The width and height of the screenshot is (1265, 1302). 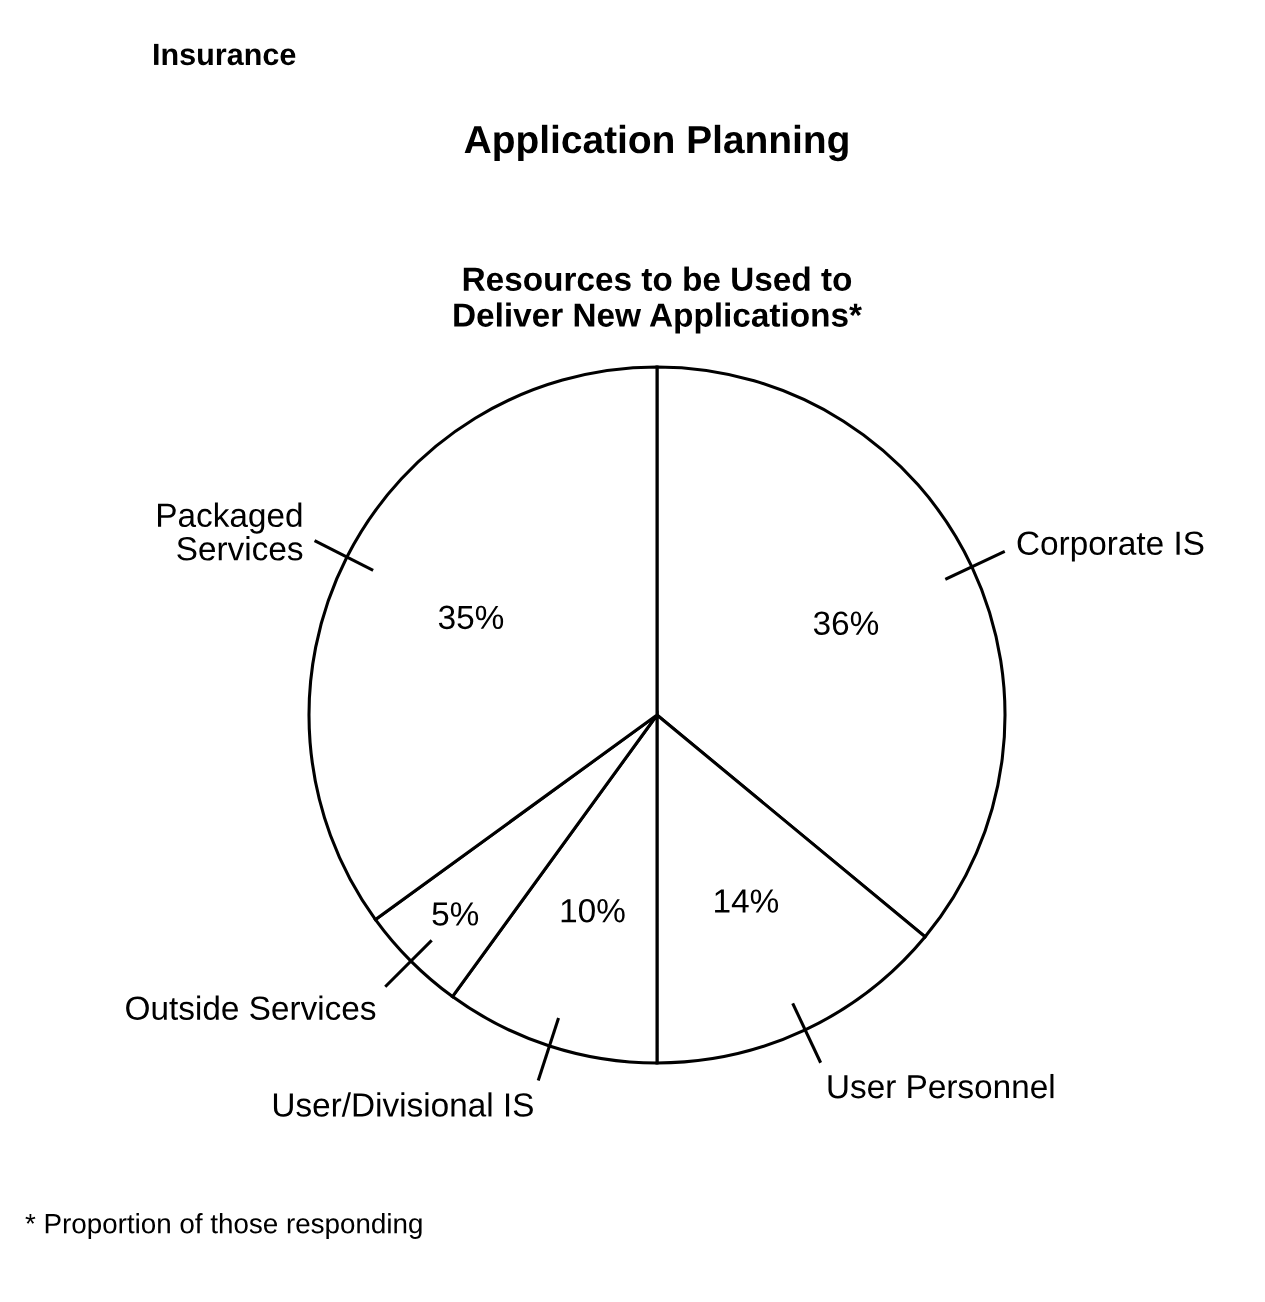 What do you see at coordinates (593, 910) in the screenshot?
I see `data-label: 10%` at bounding box center [593, 910].